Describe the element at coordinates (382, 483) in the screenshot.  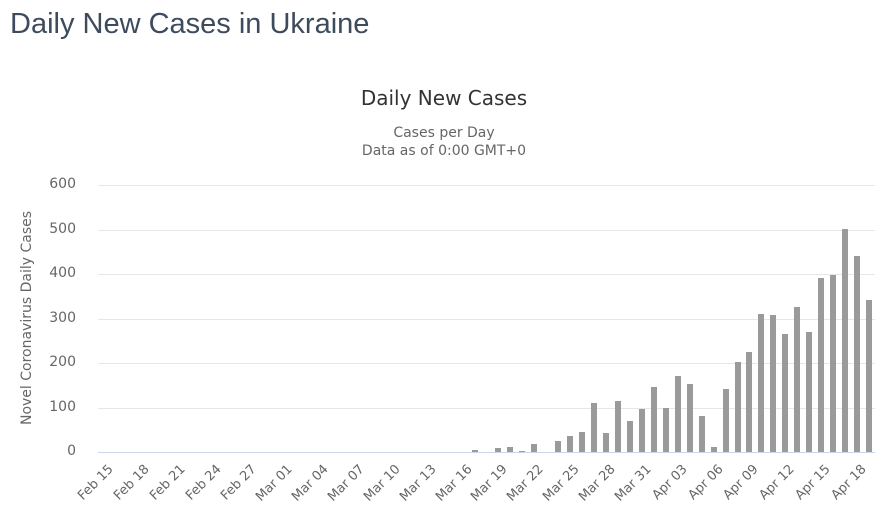
I see `x-tick-label-mar-10: Mar 10` at that location.